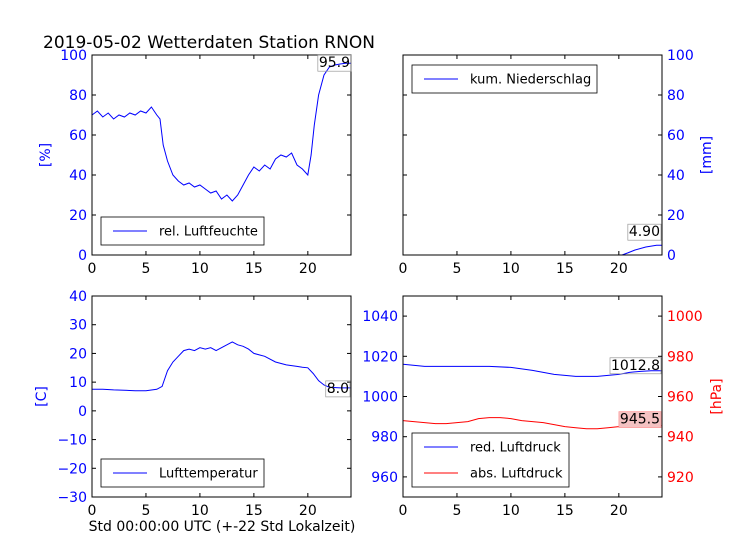 The image size is (736, 552). What do you see at coordinates (78, 216) in the screenshot?
I see `humidity-ytick-label: 20` at bounding box center [78, 216].